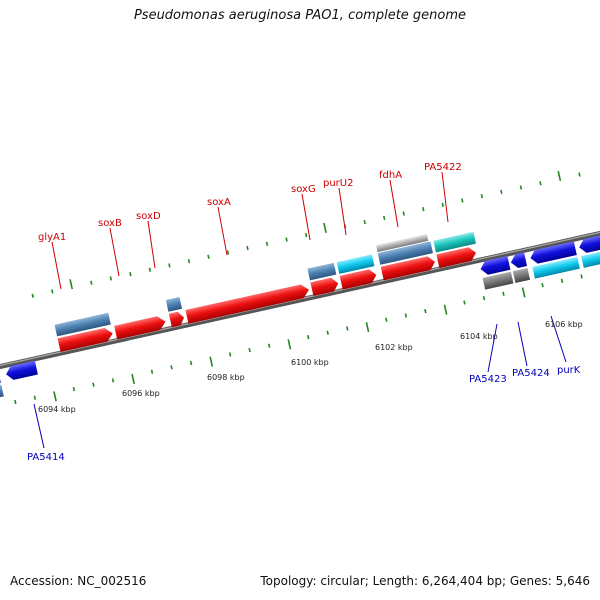 The image size is (600, 600). Describe the element at coordinates (456, 257) in the screenshot. I see `PA5422-cds` at that location.